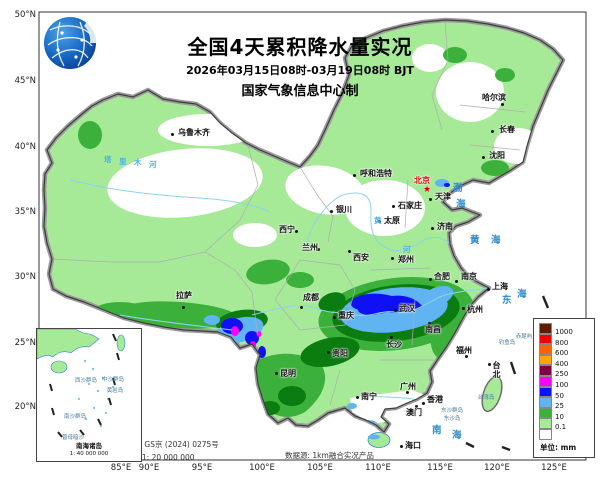 The height and width of the screenshot is (483, 600). What do you see at coordinates (89, 446) in the screenshot?
I see `inset-title: 南海诸岛` at bounding box center [89, 446].